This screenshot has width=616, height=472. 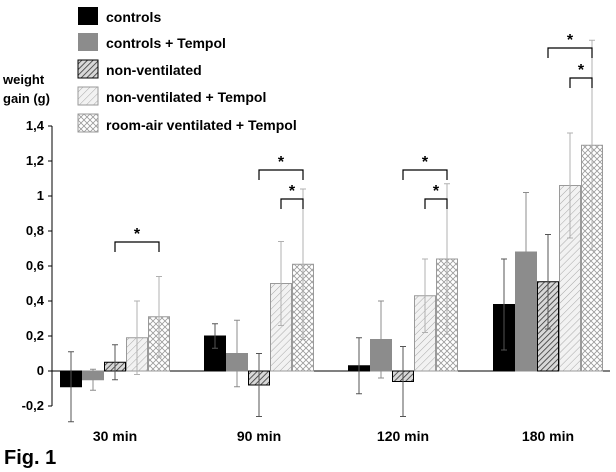 I want to click on y-tick-label: 0,4, so click(x=35, y=300).